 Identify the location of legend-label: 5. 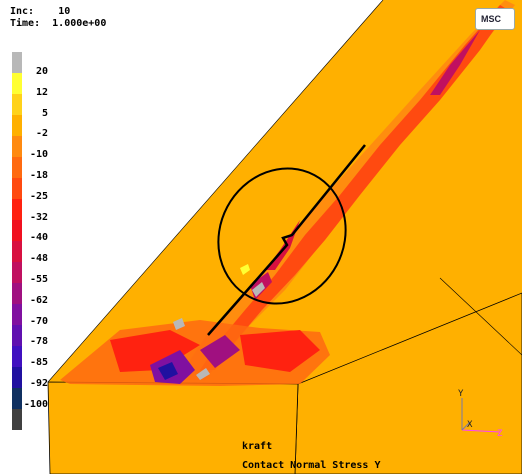
(44, 113).